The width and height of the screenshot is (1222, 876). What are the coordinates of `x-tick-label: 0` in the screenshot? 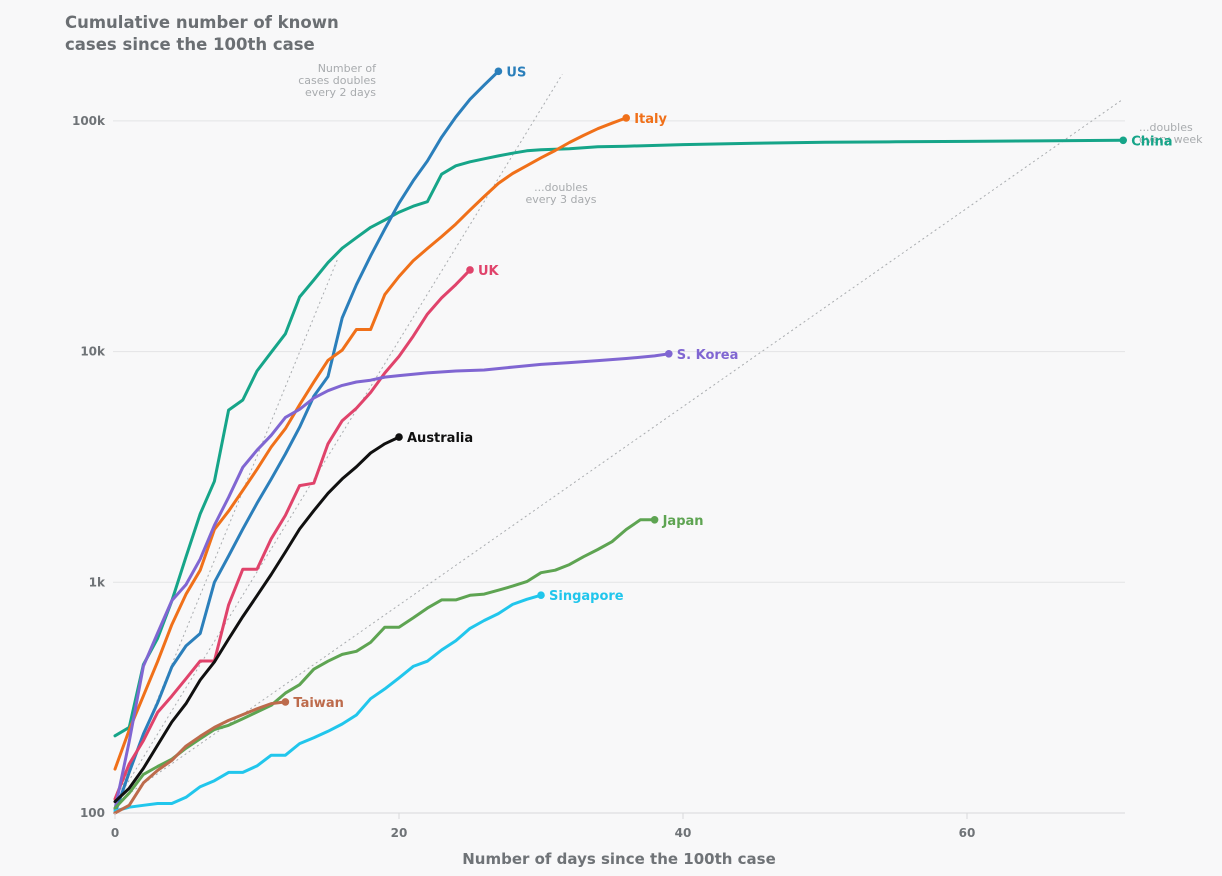 It's located at (115, 833).